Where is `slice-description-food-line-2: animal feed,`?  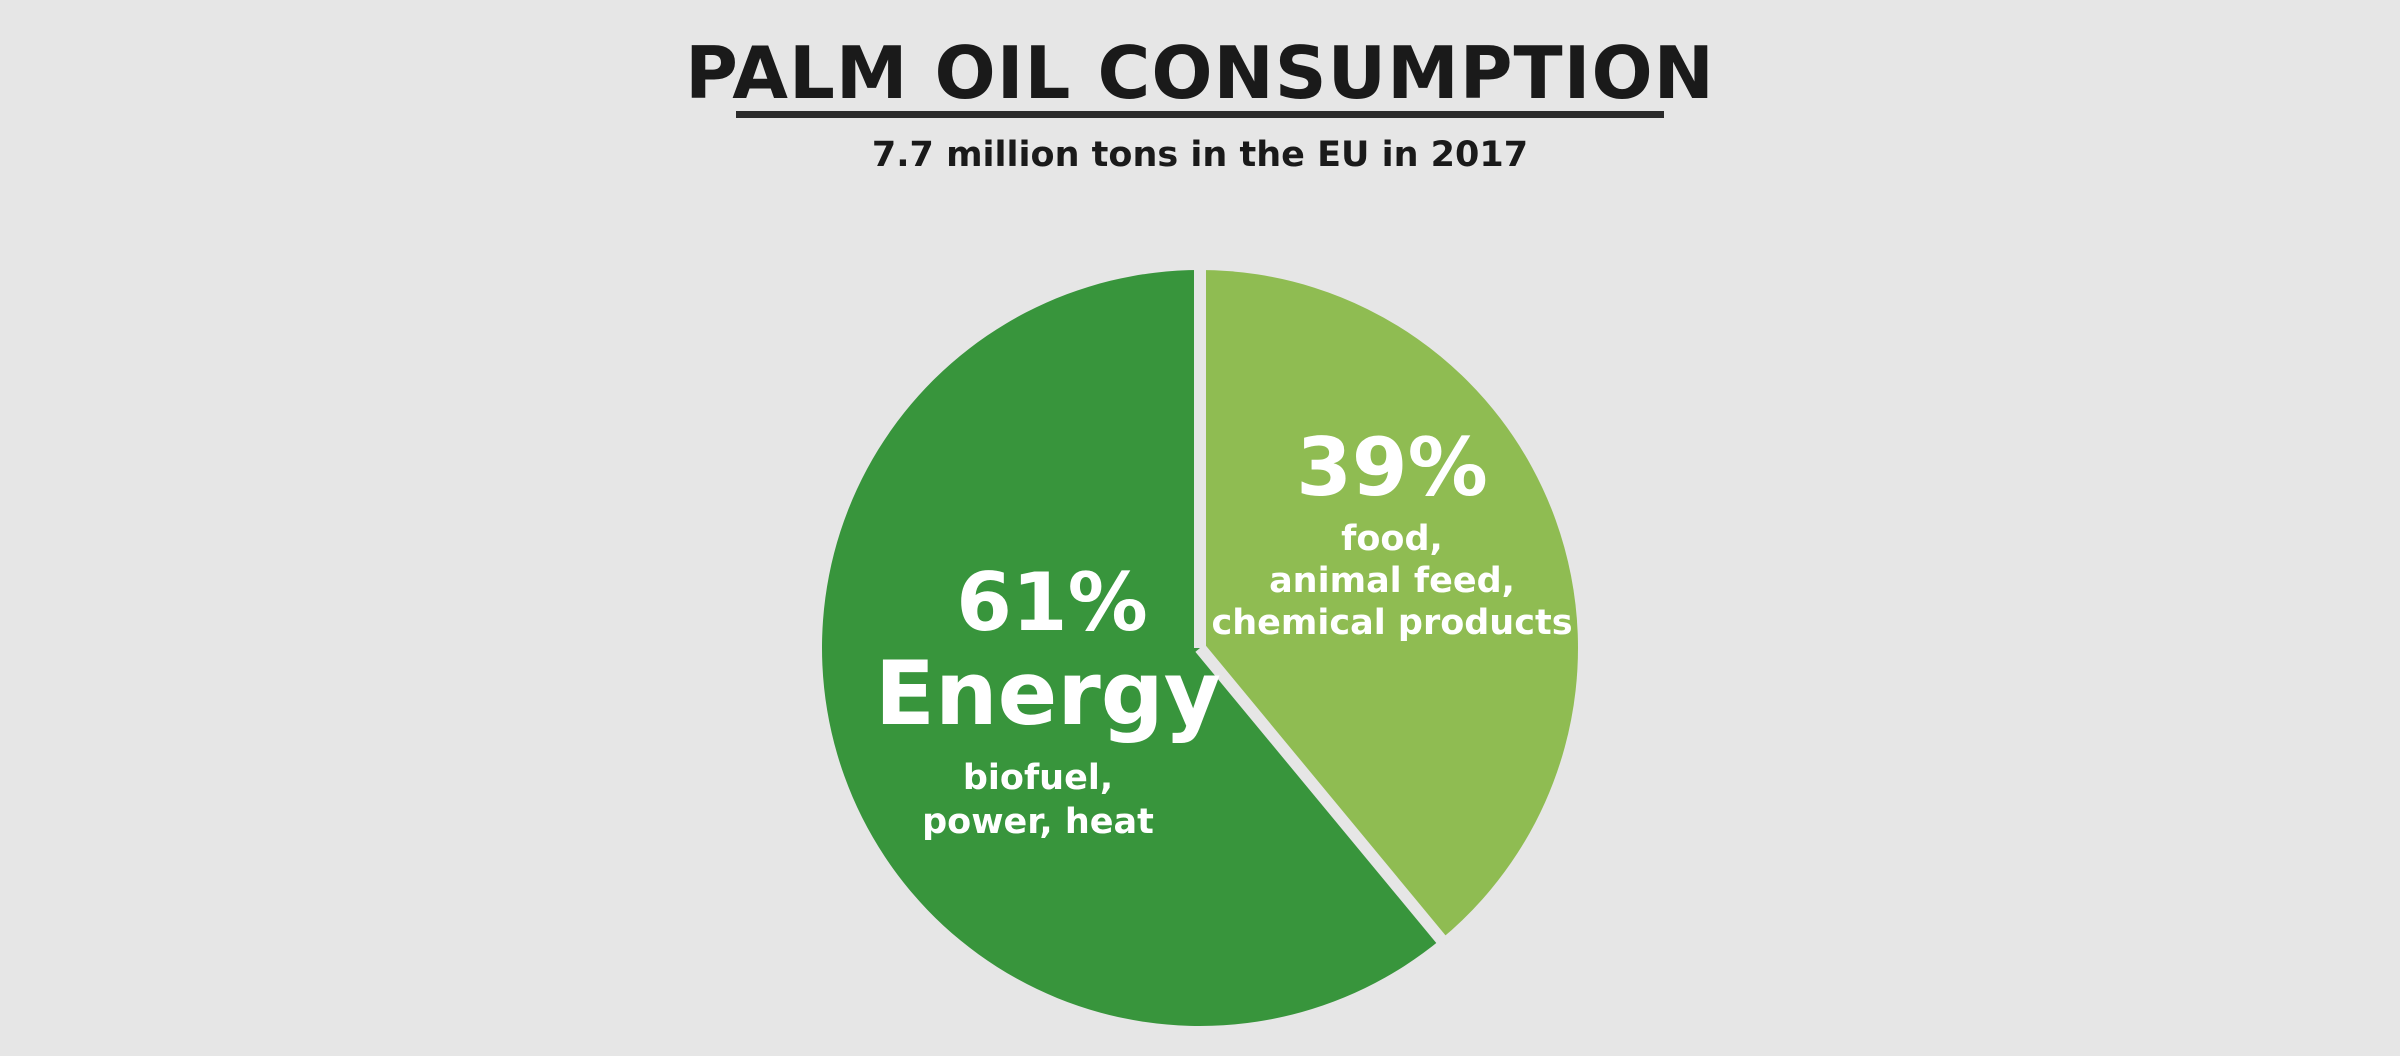
slice-description-food-line-2: animal feed, is located at coordinates (1392, 581).